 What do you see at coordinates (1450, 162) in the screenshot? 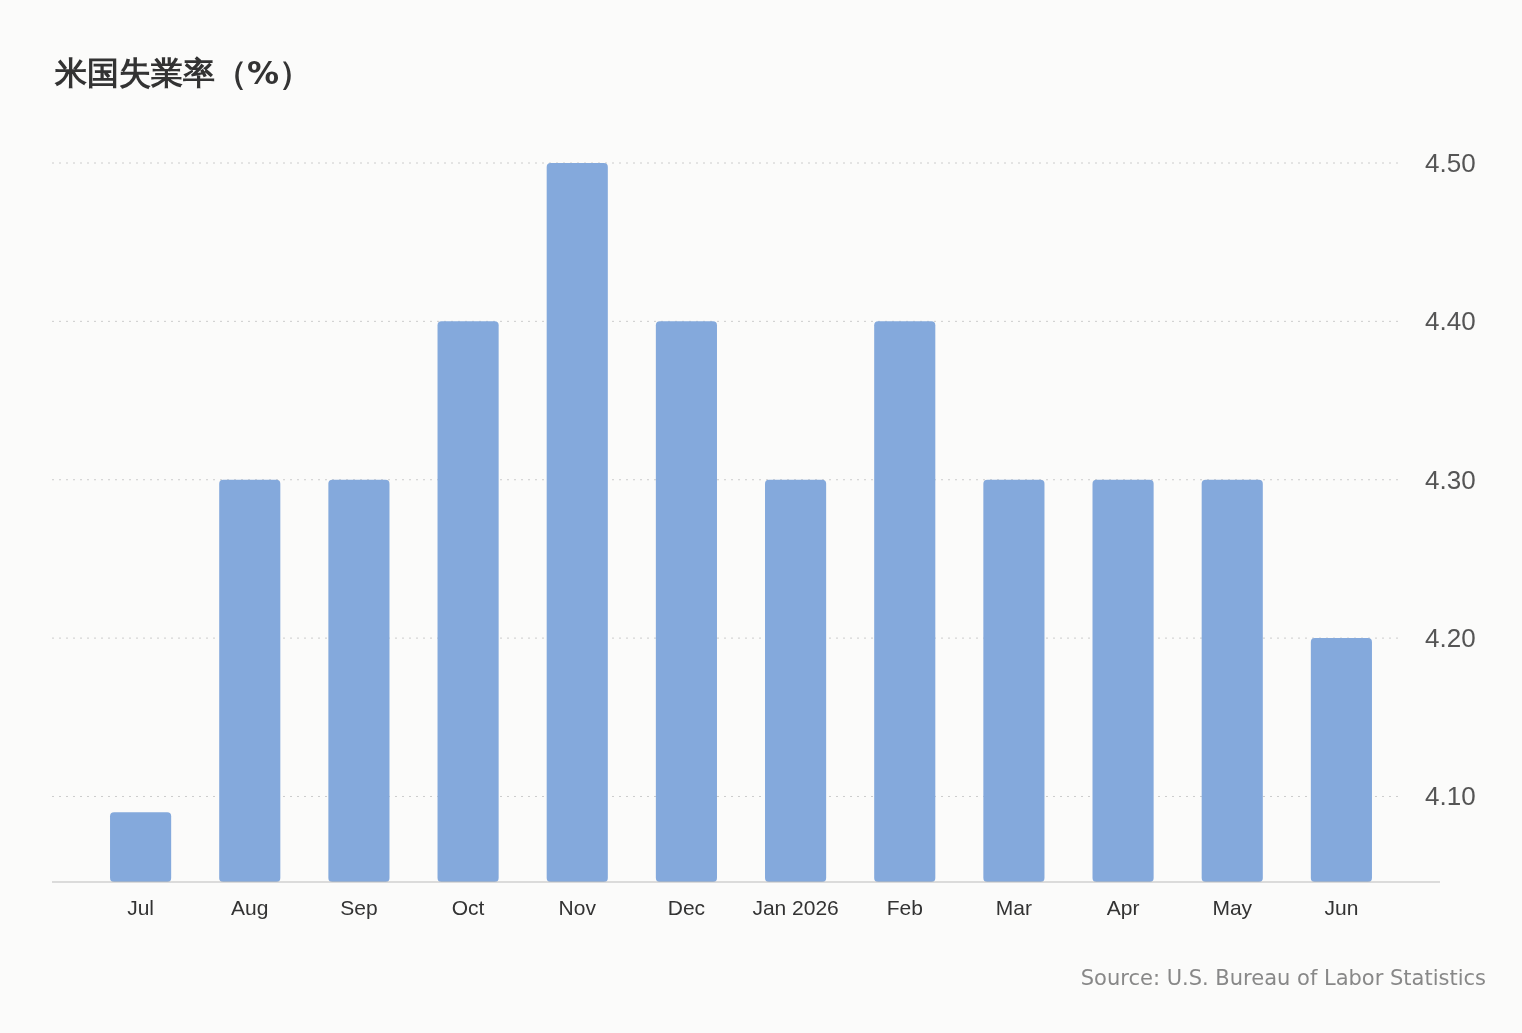
I see `y-tick-label: 4.50` at bounding box center [1450, 162].